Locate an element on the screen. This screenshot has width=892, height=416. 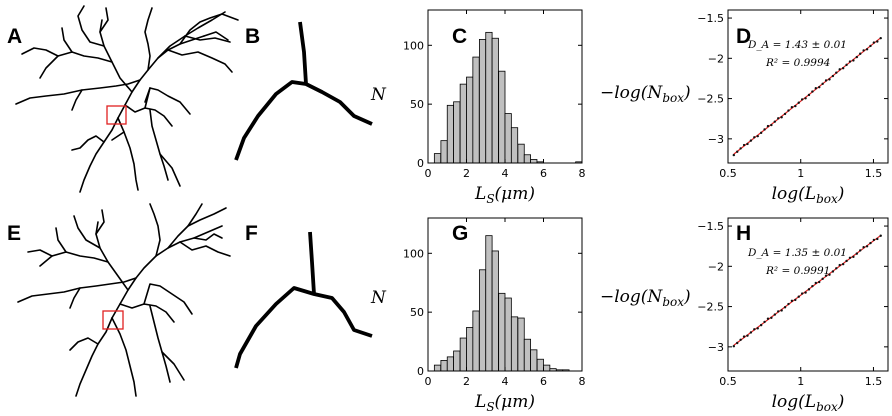
ytick-label-h: −3 is located at coordinates (716, 347).